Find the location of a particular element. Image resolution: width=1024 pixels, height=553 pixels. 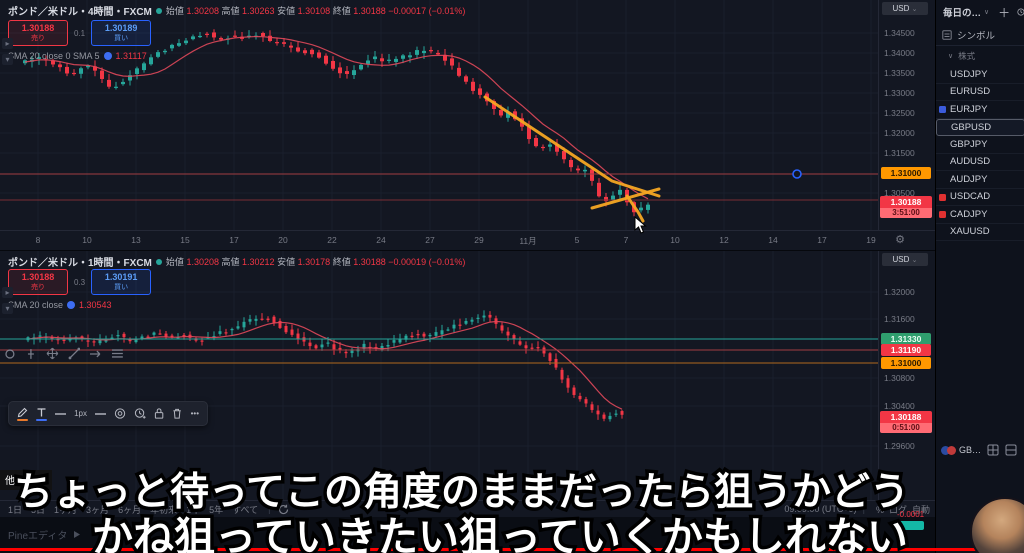

range-button: 6ヶ月 is located at coordinates (130, 509).